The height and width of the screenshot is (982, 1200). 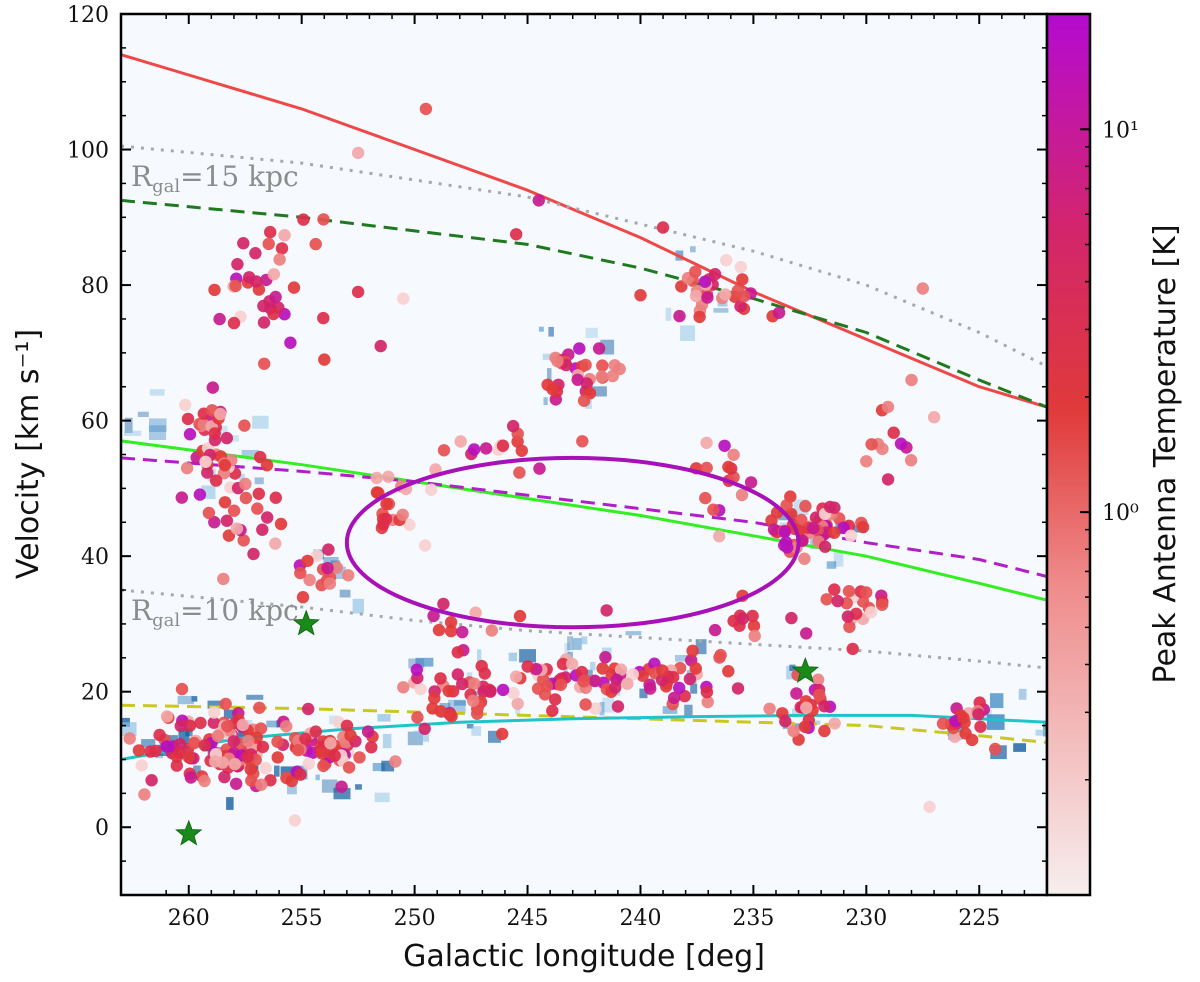 I want to click on colorbar-ticks: 10⁰ 10¹, so click(x=1109, y=397).